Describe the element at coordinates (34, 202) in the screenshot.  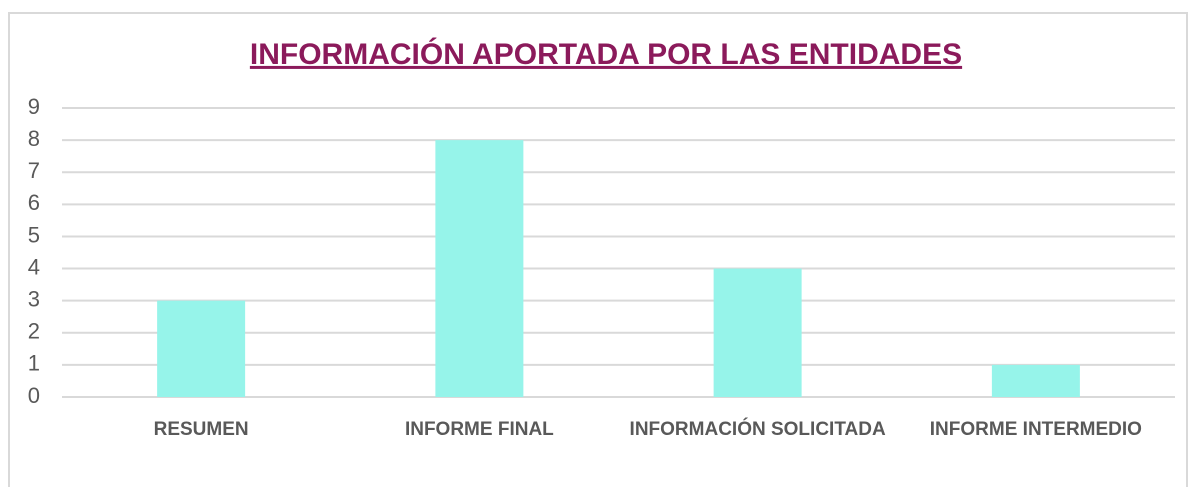
I see `y-tick-label: 6` at that location.